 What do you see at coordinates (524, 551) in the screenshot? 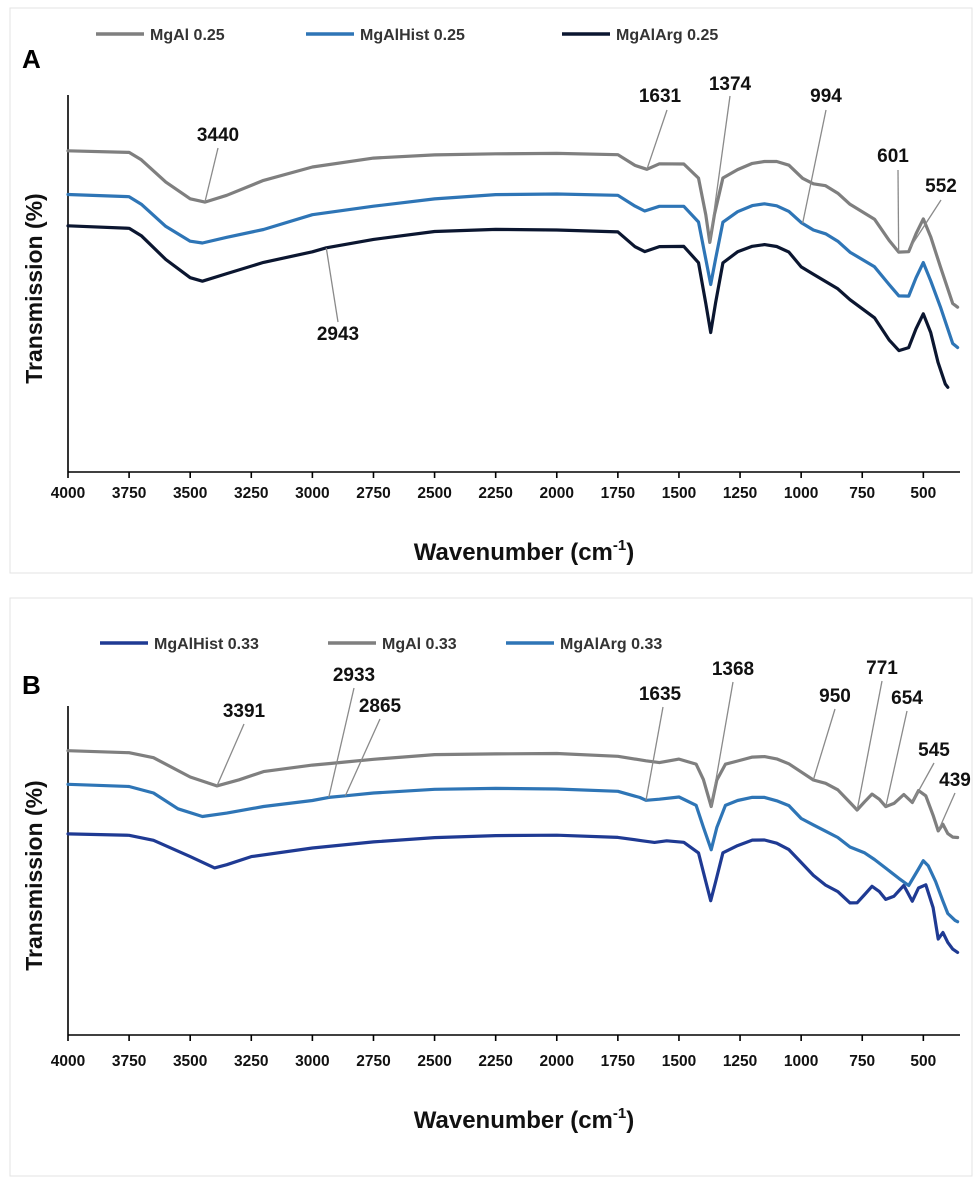
I see `x-axis-title-a: Wavenumber (cm-1)` at bounding box center [524, 551].